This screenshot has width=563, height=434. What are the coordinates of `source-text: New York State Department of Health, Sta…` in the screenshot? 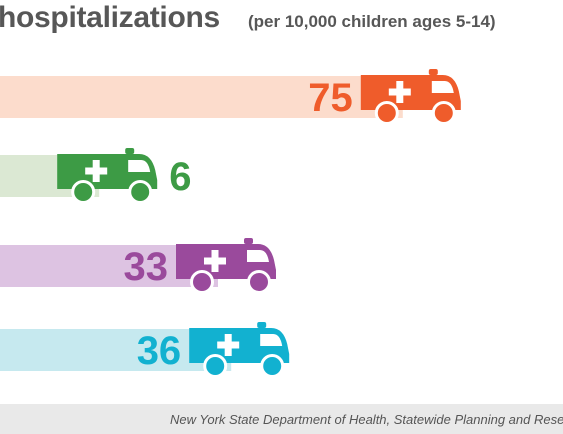 It's located at (366, 419).